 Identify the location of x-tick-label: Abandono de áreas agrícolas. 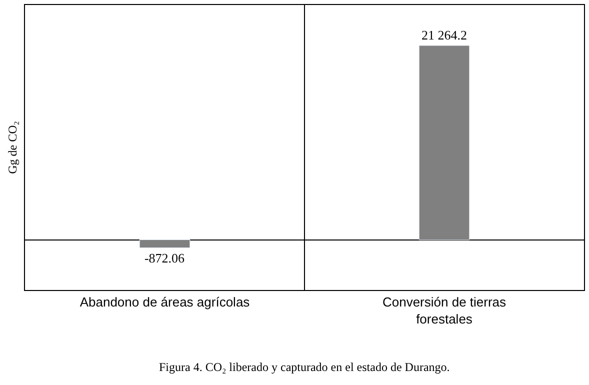
(165, 302).